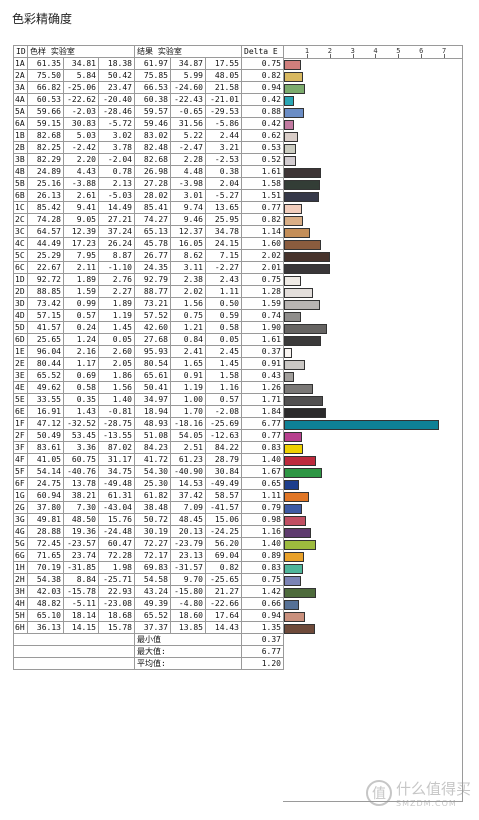 This screenshot has height=820, width=479. I want to click on sample-lab-value: 34.75, so click(116, 471).